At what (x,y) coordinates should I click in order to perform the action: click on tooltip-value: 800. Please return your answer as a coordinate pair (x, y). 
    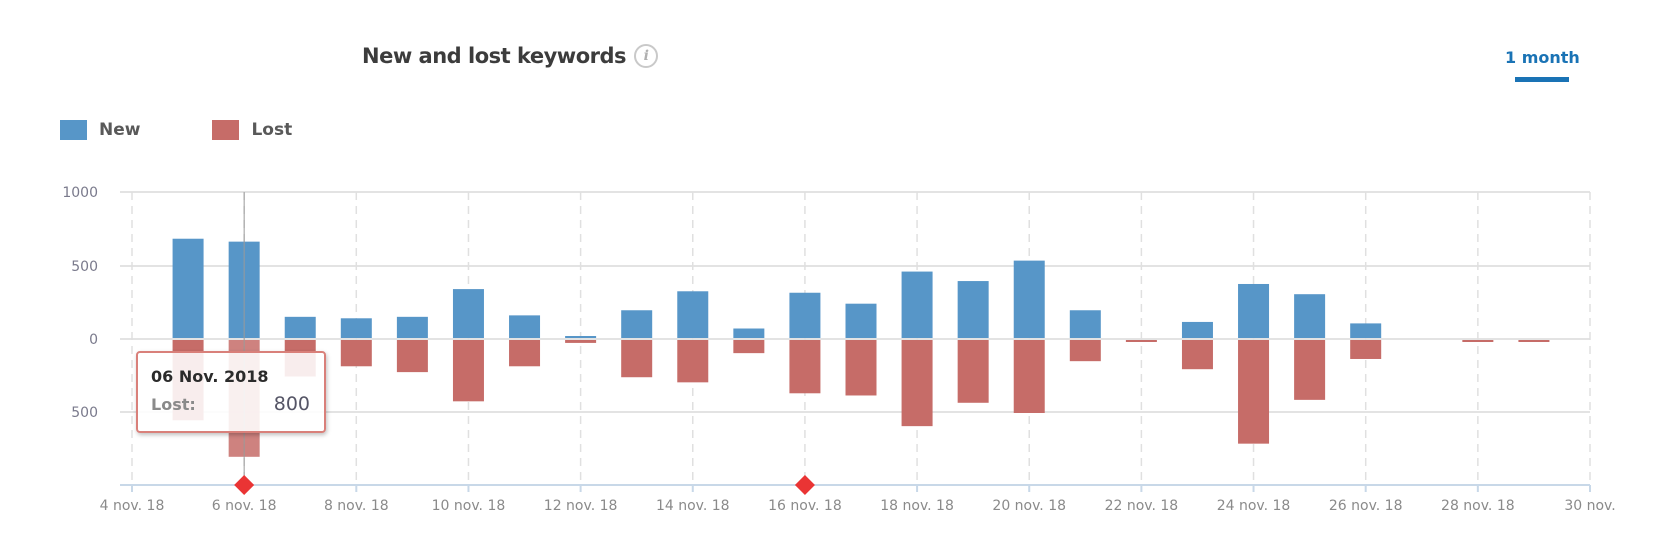
    Looking at the image, I should click on (291, 404).